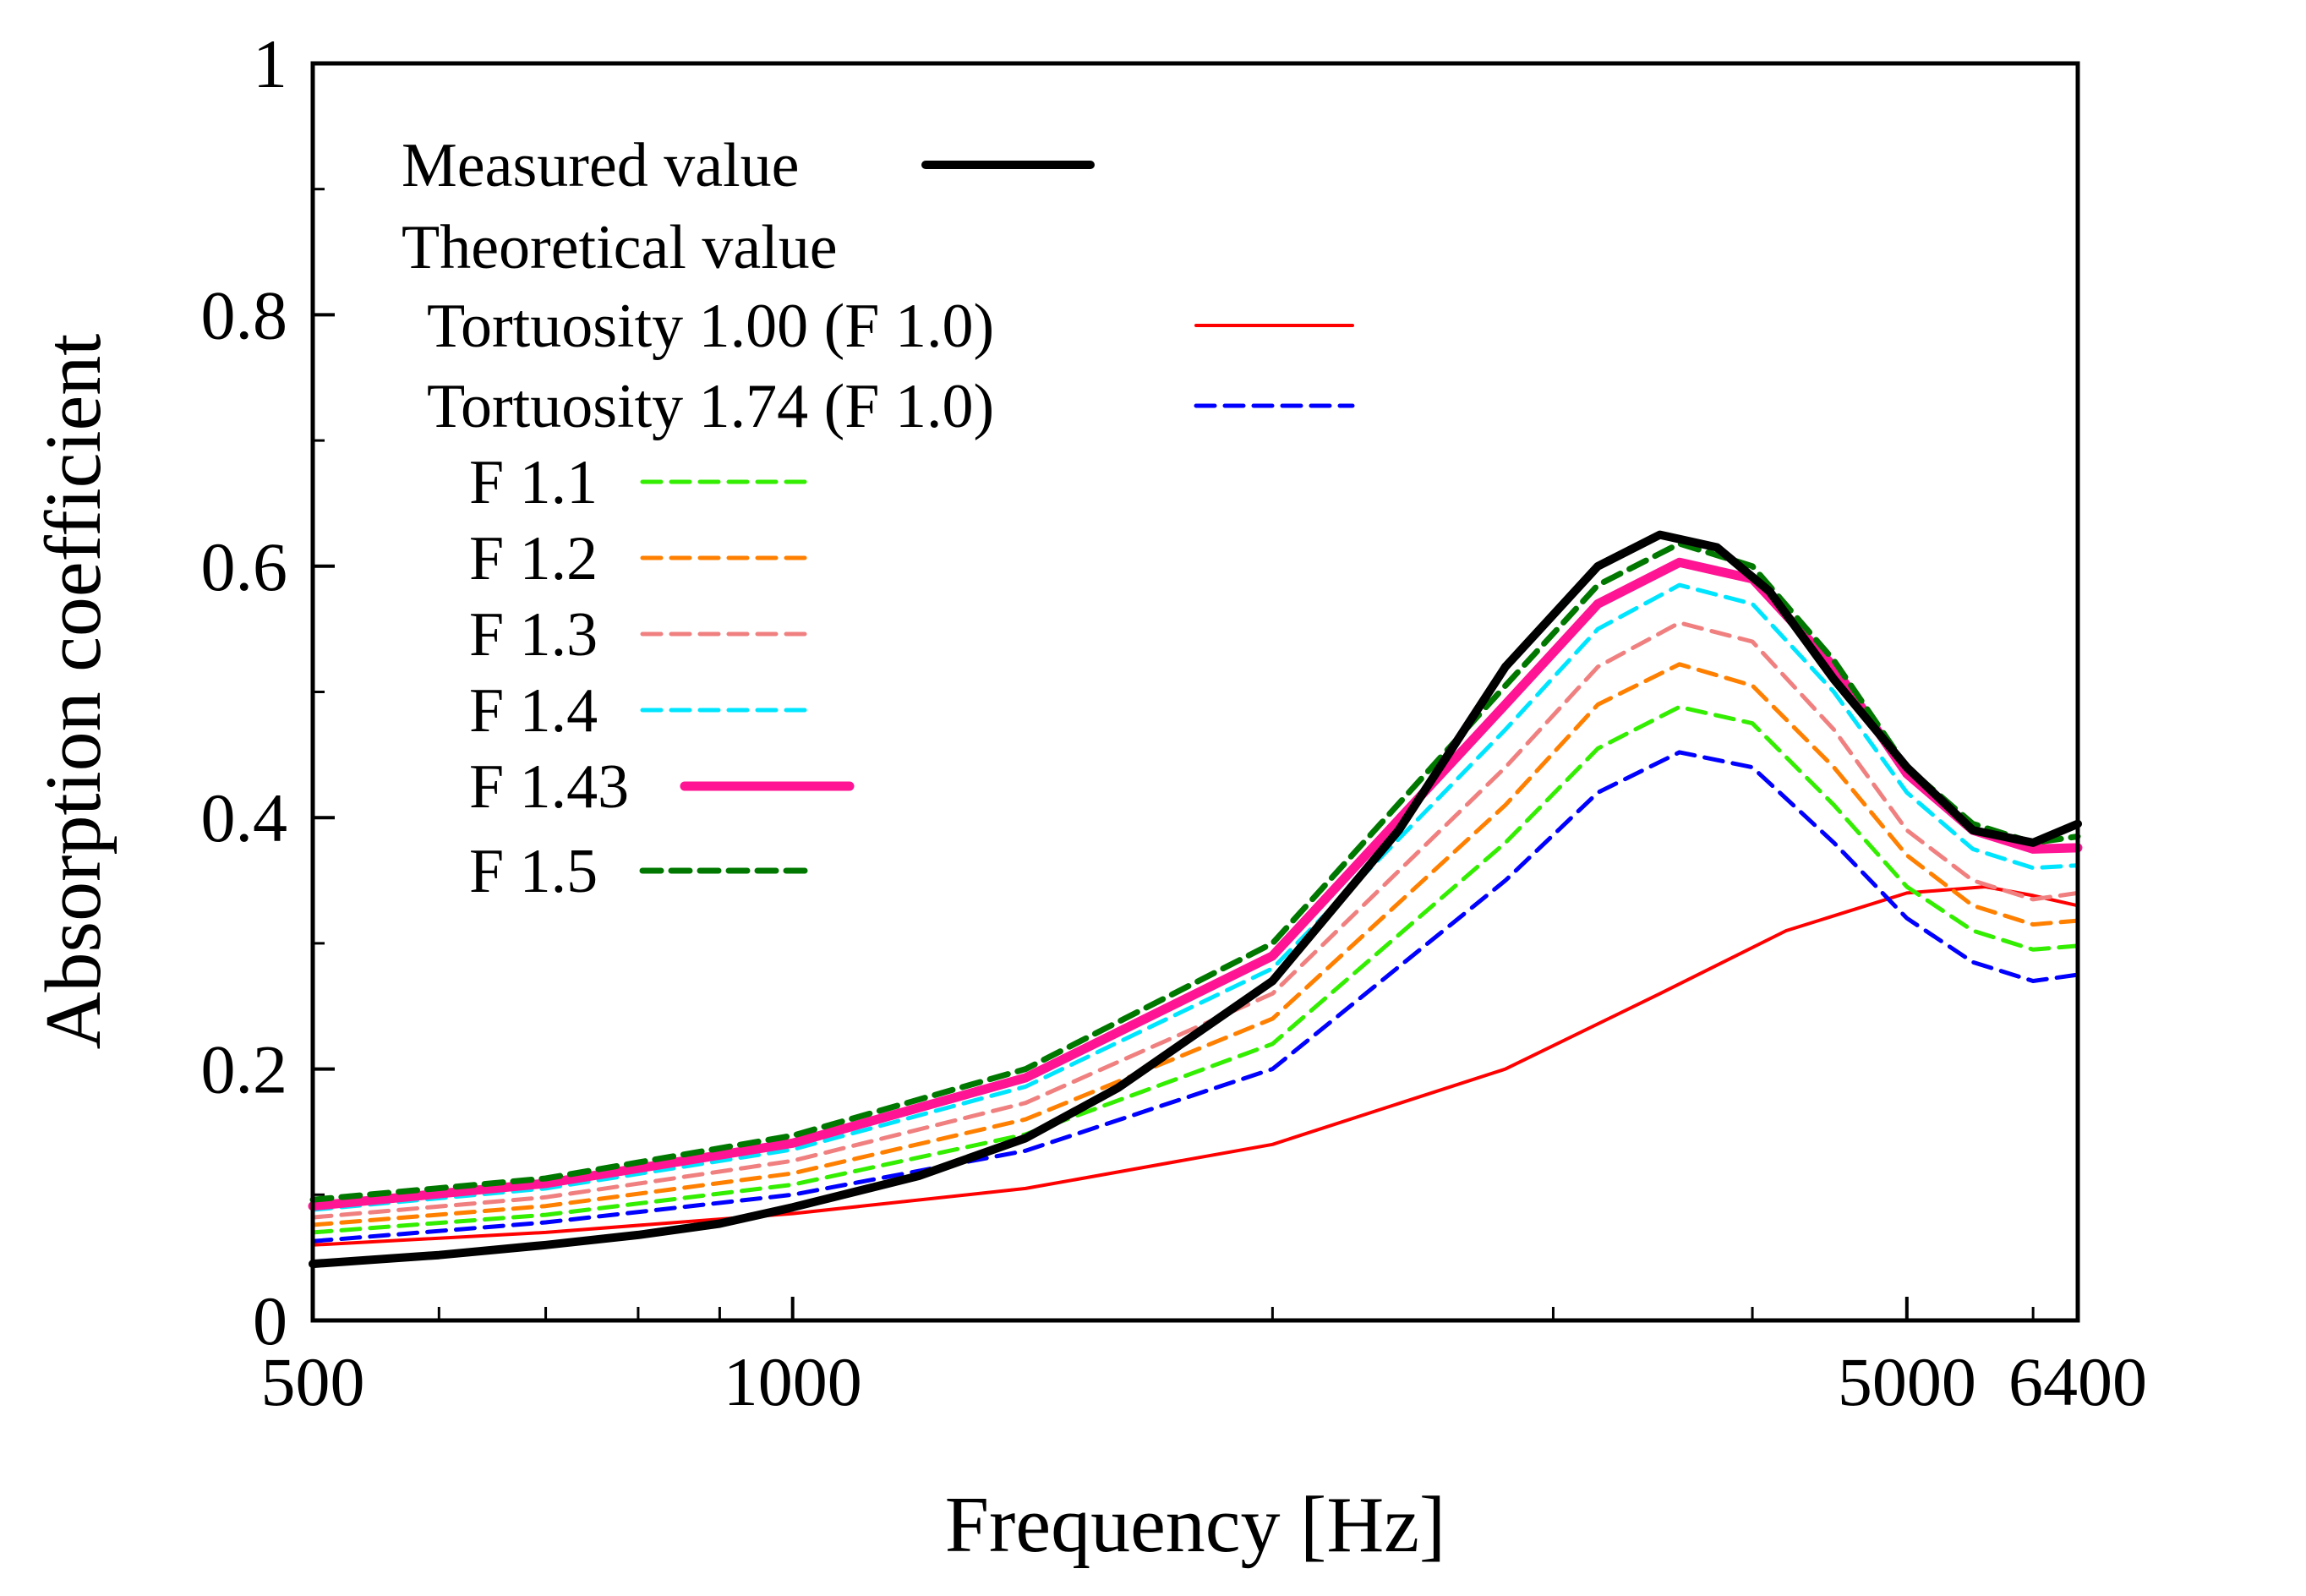  Describe the element at coordinates (710, 326) in the screenshot. I see `legend-label: Tortuosity 1.00 (F 1.0)` at that location.